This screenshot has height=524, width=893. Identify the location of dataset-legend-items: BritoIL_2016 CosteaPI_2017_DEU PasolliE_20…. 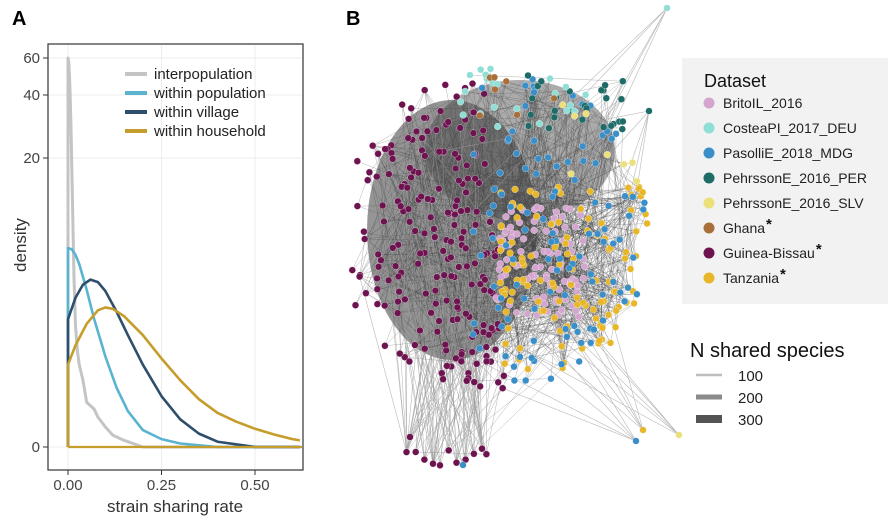
(785, 190).